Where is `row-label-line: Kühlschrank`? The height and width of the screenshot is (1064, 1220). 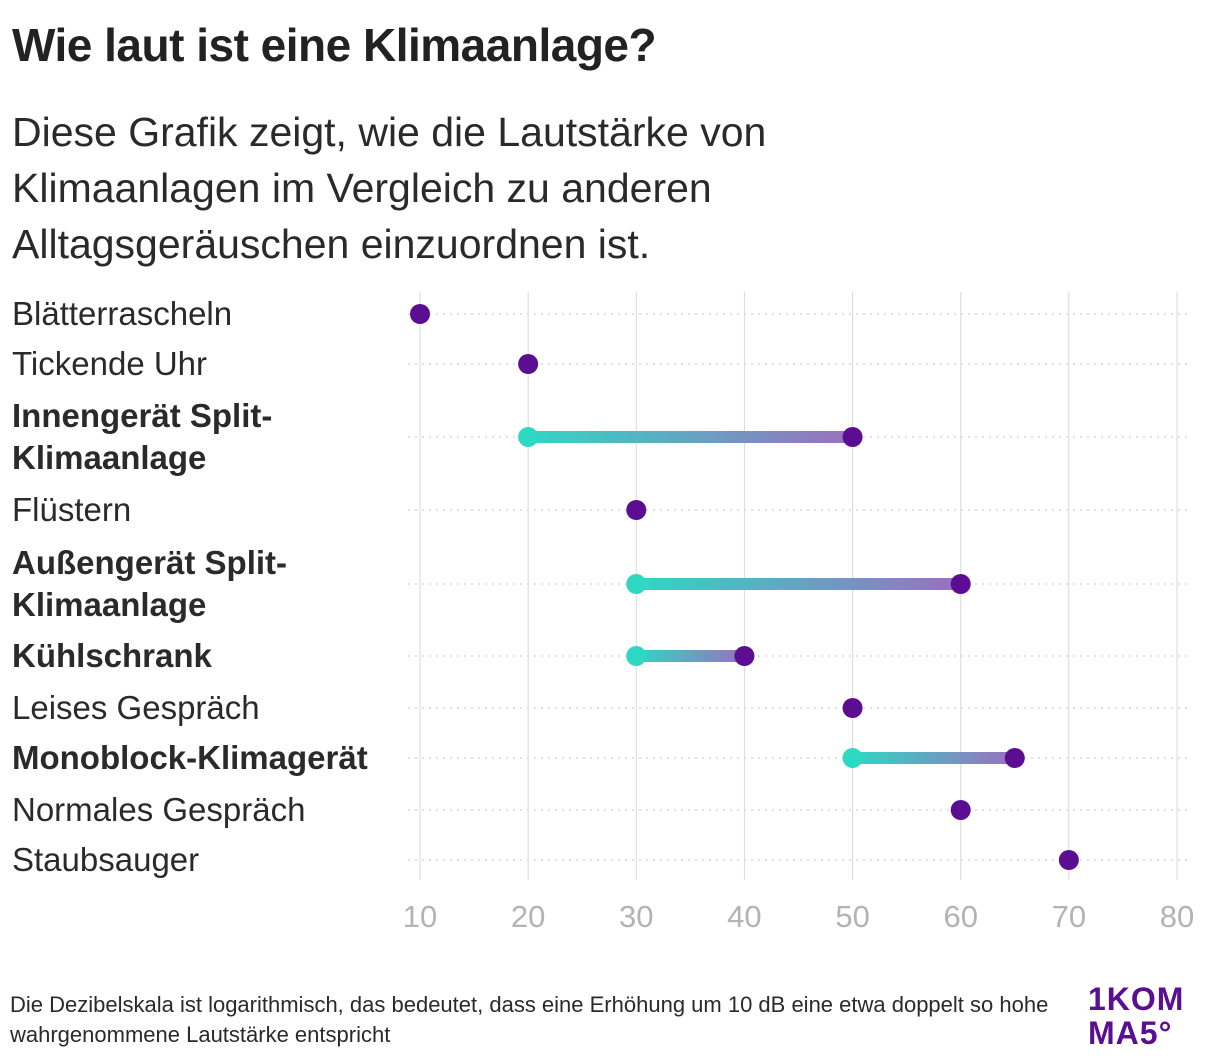
row-label-line: Kühlschrank is located at coordinates (112, 655).